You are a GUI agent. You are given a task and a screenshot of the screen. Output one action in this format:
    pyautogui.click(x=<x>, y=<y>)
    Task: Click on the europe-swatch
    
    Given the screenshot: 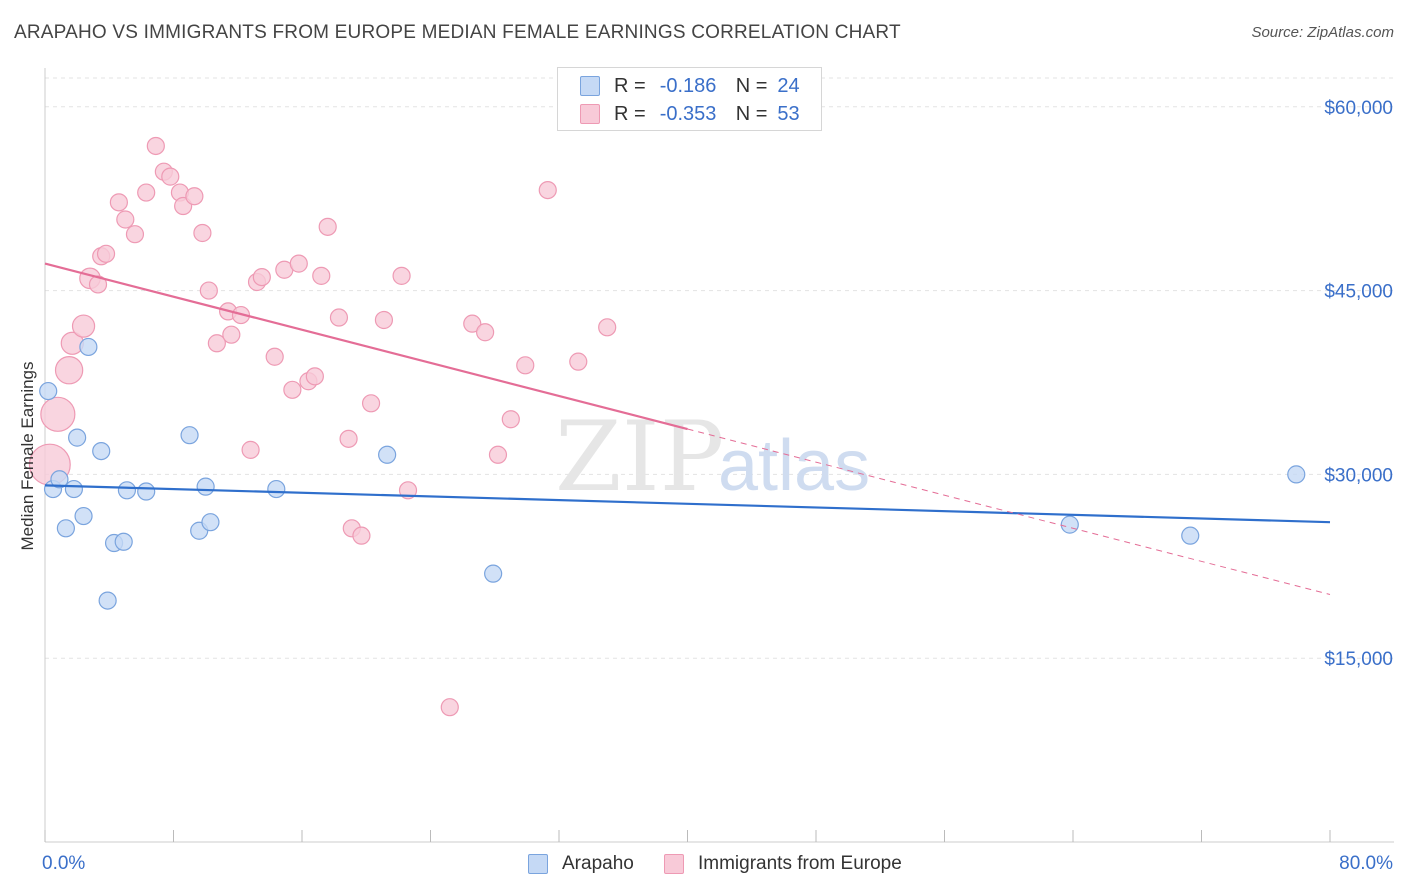 What is the action you would take?
    pyautogui.click(x=590, y=114)
    